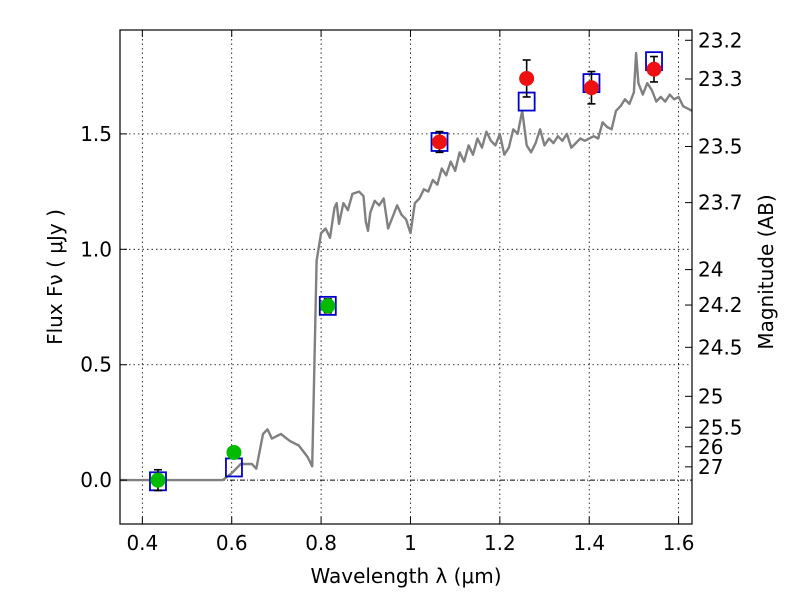  What do you see at coordinates (410, 543) in the screenshot?
I see `x-tick-label: 1` at bounding box center [410, 543].